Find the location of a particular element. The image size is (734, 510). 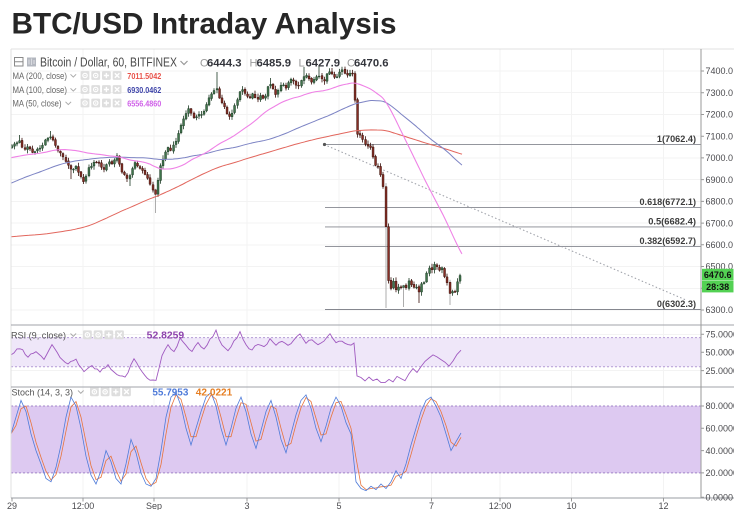

svg-text: 6444.3 is located at coordinates (224, 64).